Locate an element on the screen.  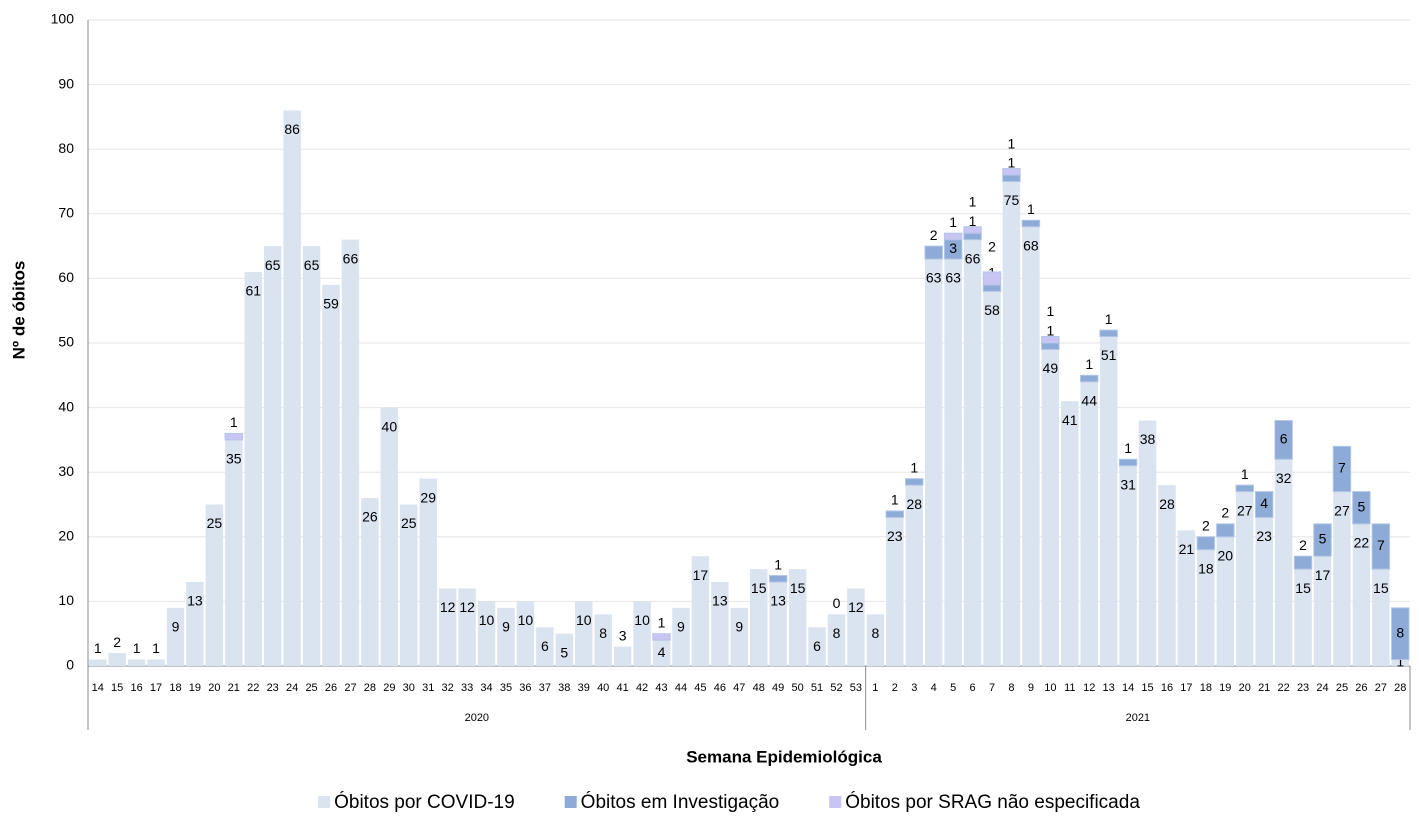
x-tick-label: 22 is located at coordinates (1284, 688).